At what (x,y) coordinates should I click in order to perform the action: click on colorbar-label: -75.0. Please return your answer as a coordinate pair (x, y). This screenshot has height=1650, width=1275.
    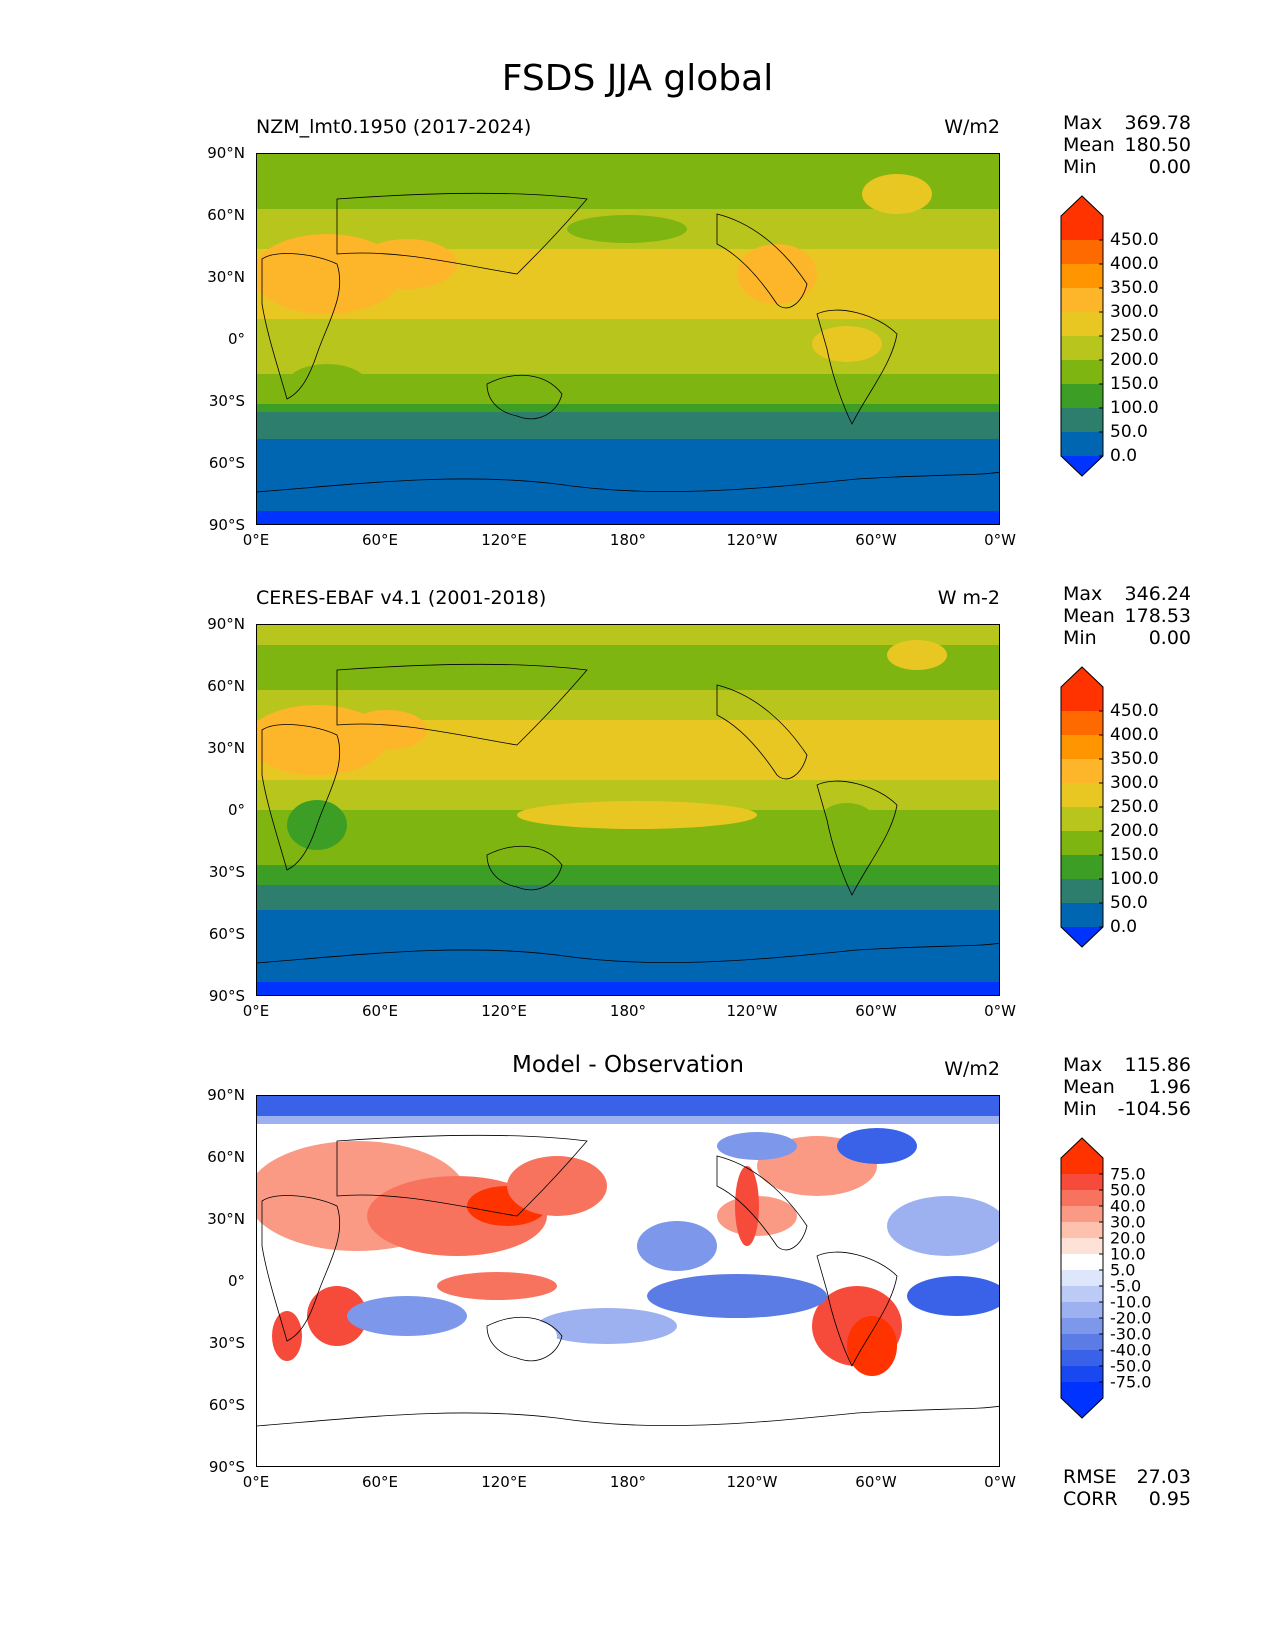
    Looking at the image, I should click on (1131, 1382).